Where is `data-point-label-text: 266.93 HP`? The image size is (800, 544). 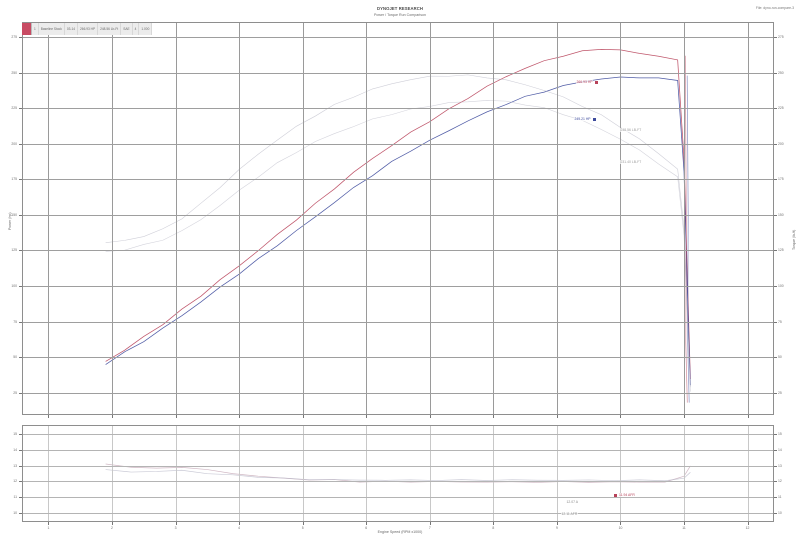
data-point-label-text: 266.93 HP is located at coordinates (585, 82).